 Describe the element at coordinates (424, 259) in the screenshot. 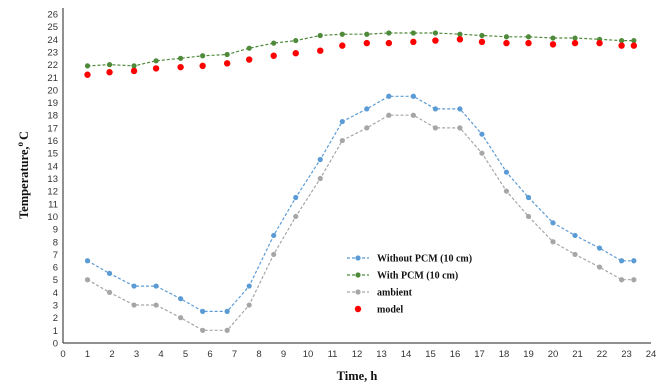

I see `legend-label: Without PCM (10 cm)` at that location.